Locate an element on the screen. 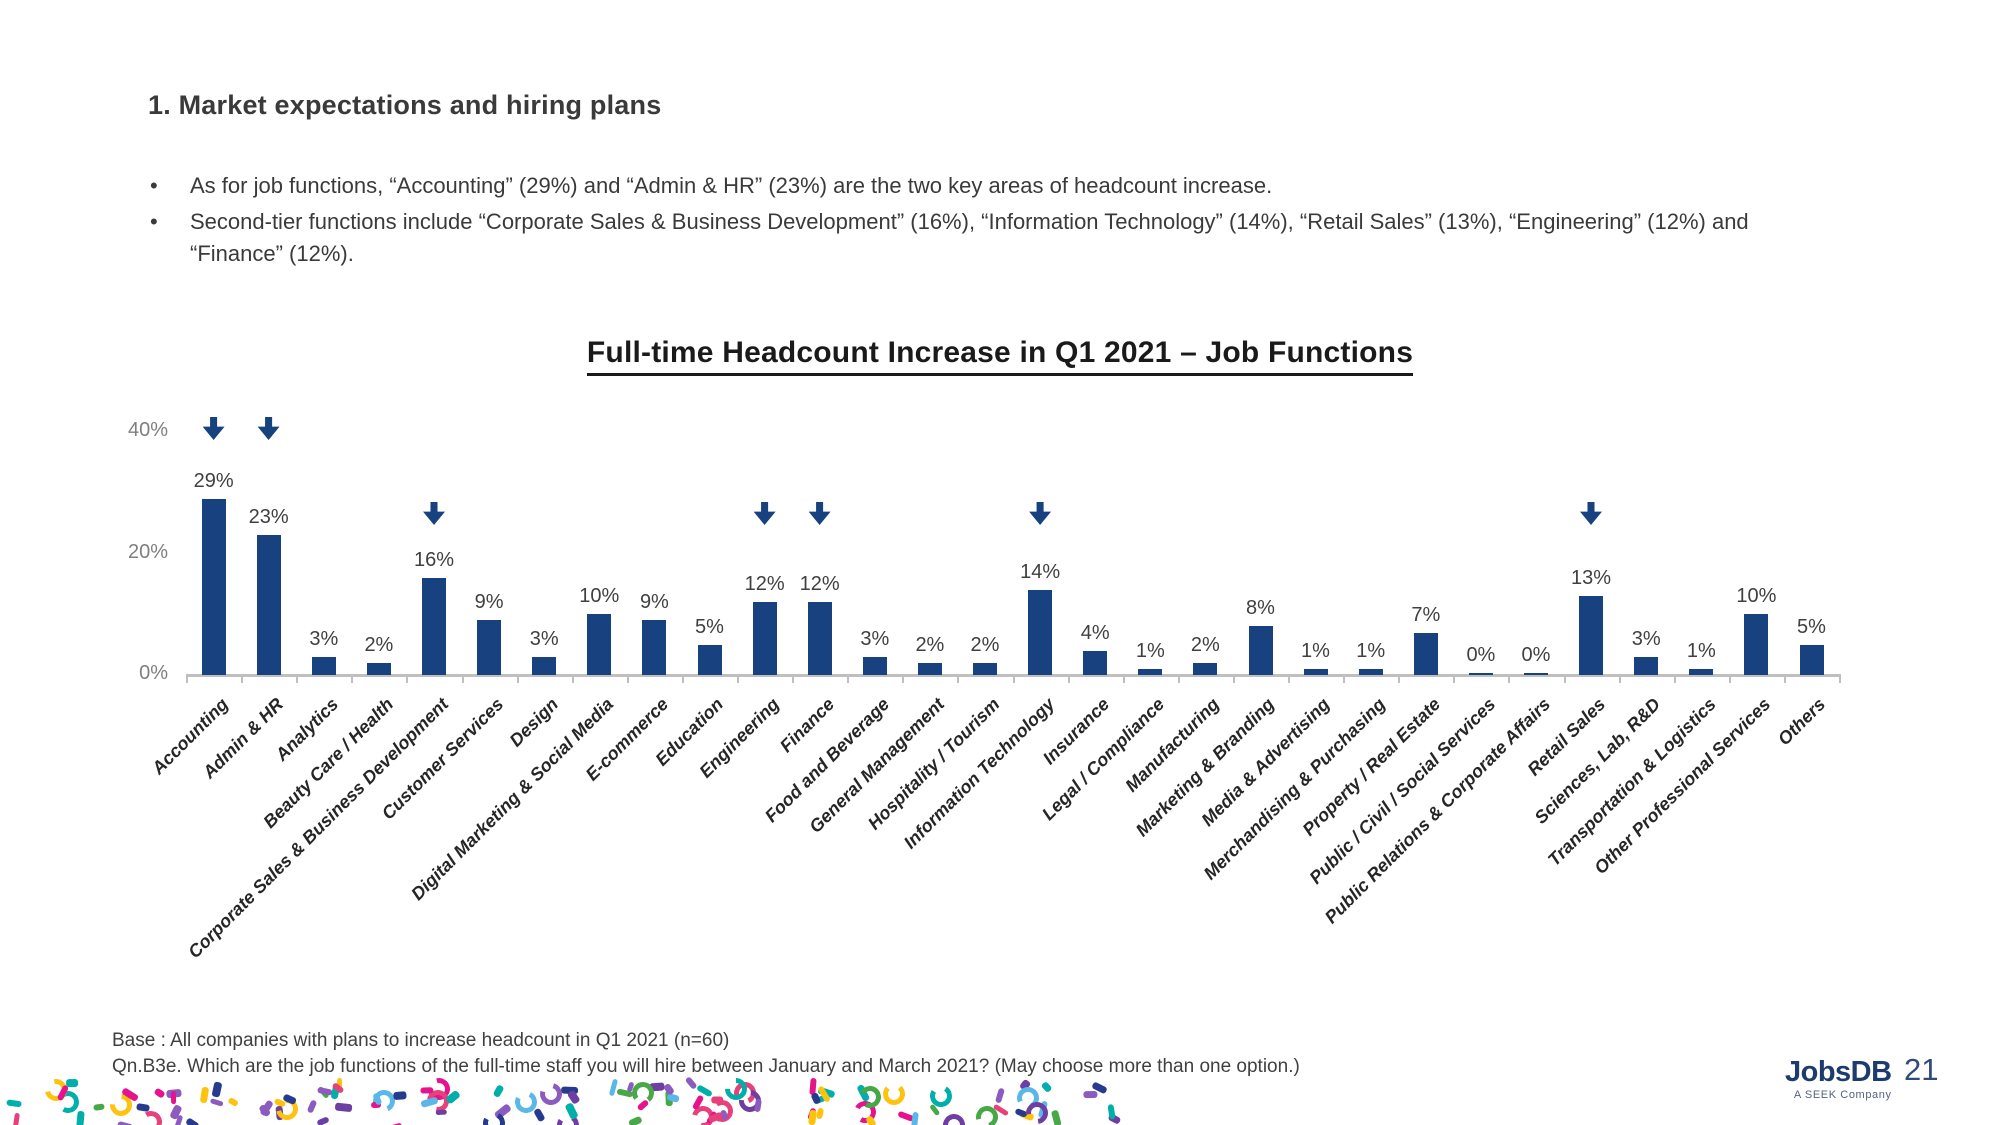 The width and height of the screenshot is (2000, 1125). y-axis-label: 40% is located at coordinates (147, 430).